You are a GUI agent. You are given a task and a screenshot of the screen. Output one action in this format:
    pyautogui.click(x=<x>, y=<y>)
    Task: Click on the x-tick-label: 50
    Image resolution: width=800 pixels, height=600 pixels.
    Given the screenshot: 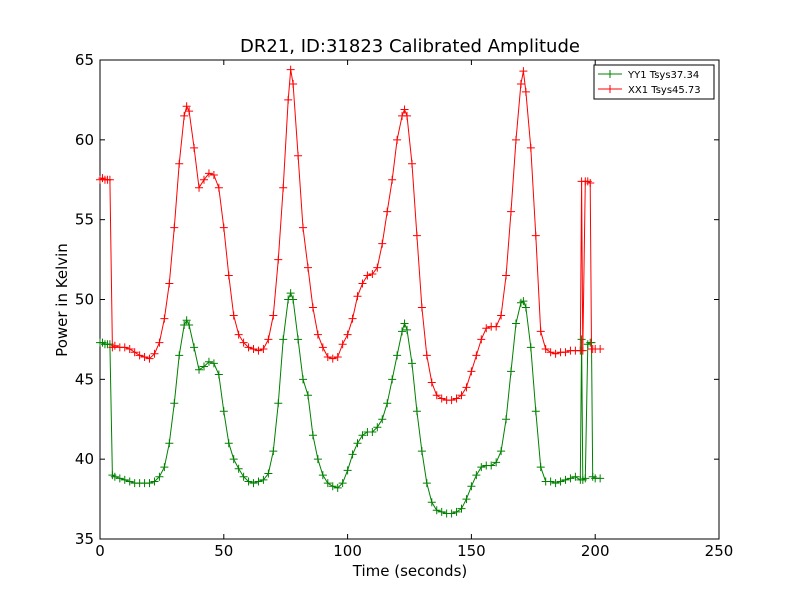 What is the action you would take?
    pyautogui.click(x=223, y=551)
    